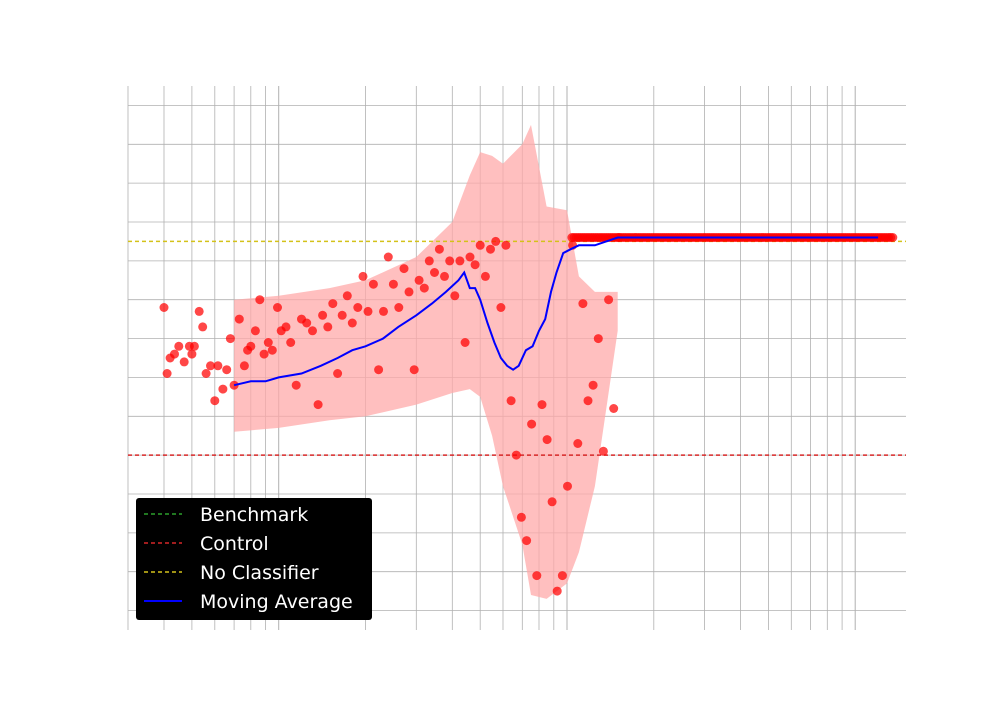 The width and height of the screenshot is (1008, 720). Describe the element at coordinates (259, 573) in the screenshot. I see `legend-label-no-classifier: No Classifier` at that location.